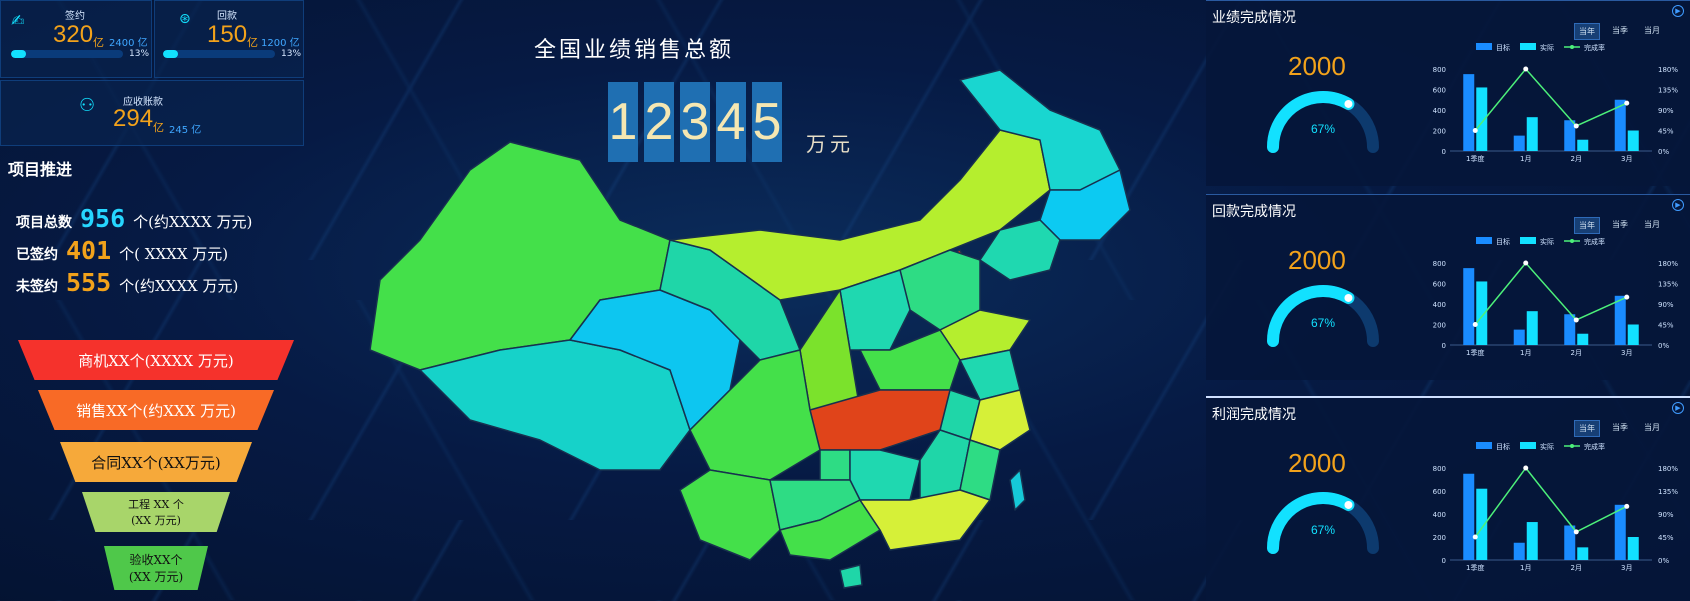 The height and width of the screenshot is (601, 1690). I want to click on y-tick-label: 400, so click(1439, 111).